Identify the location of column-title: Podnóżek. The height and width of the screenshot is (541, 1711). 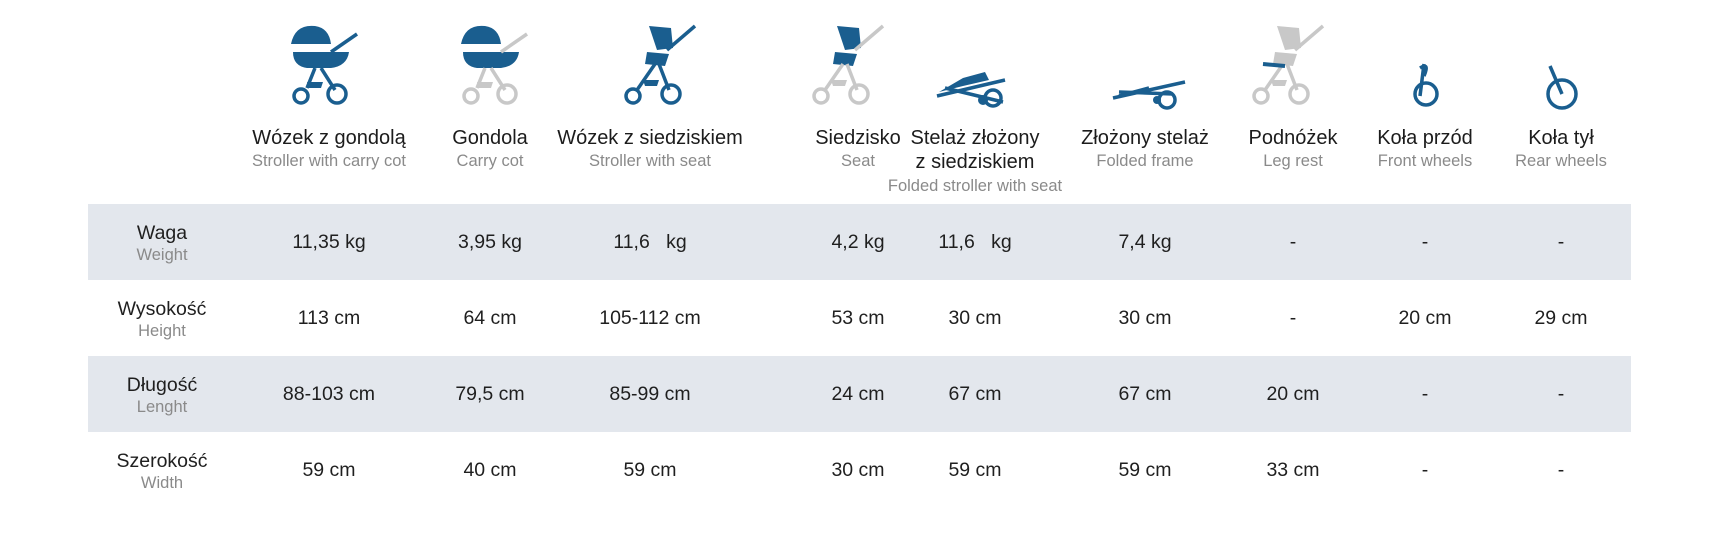
(1293, 138).